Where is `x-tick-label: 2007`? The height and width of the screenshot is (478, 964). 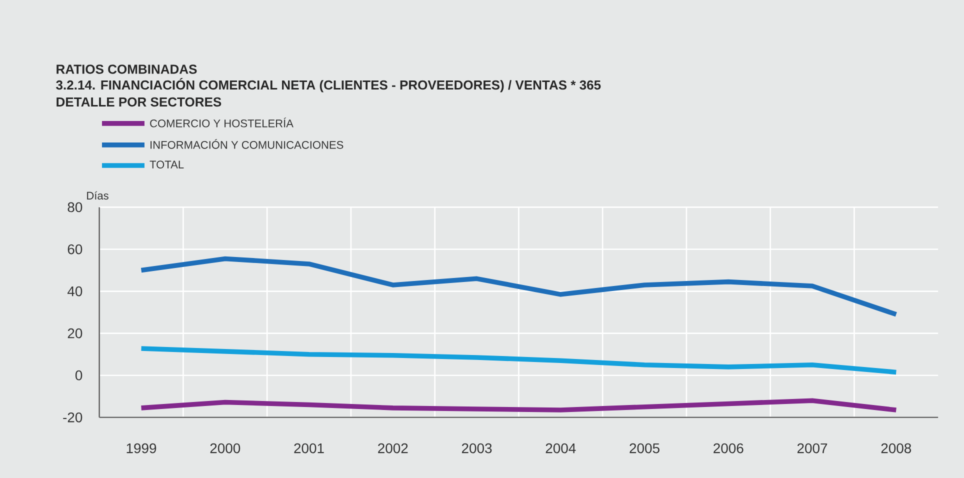 x-tick-label: 2007 is located at coordinates (812, 448).